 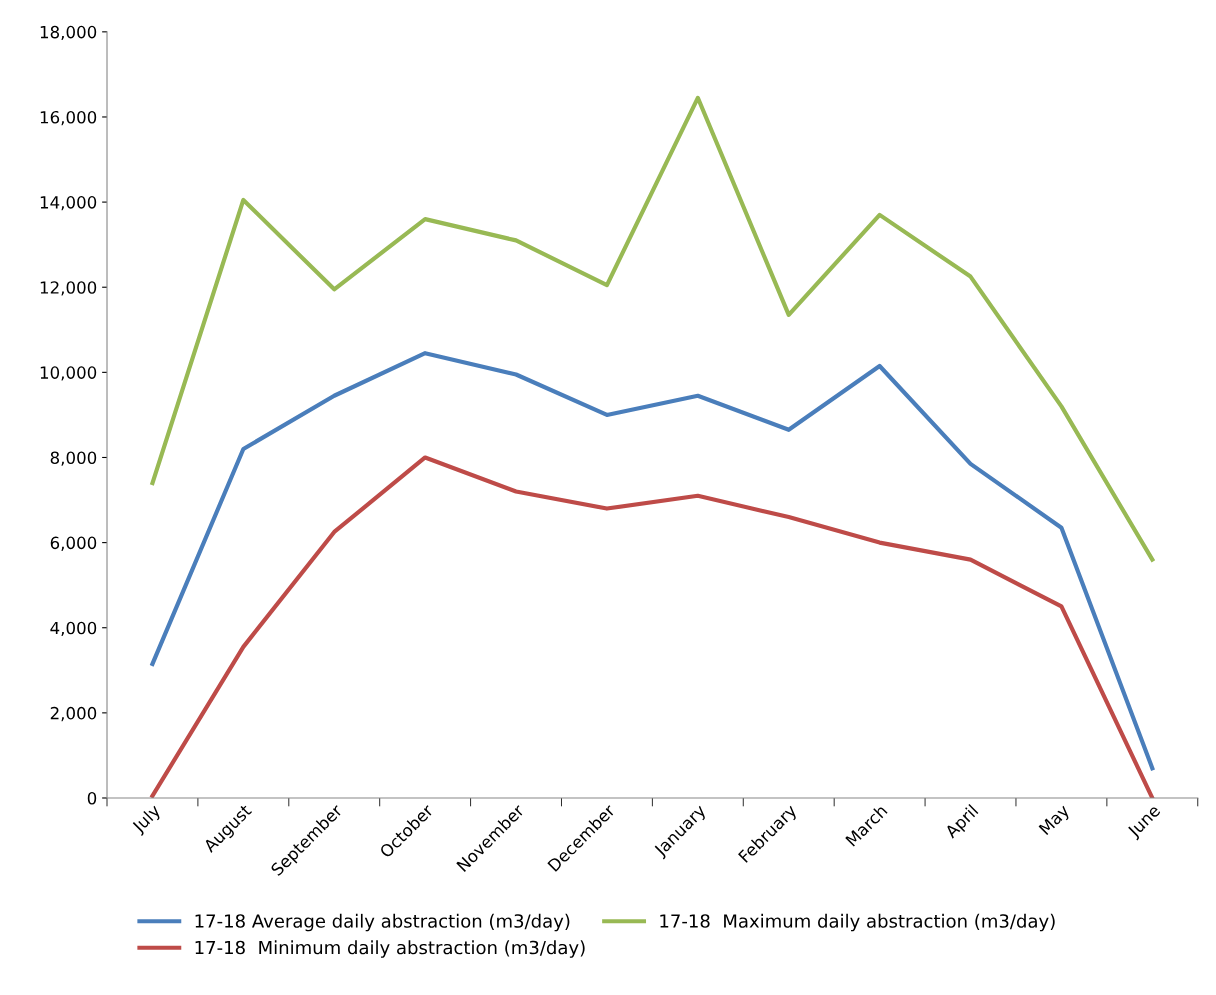 What do you see at coordinates (73, 458) in the screenshot?
I see `y-tick-label: 8,000` at bounding box center [73, 458].